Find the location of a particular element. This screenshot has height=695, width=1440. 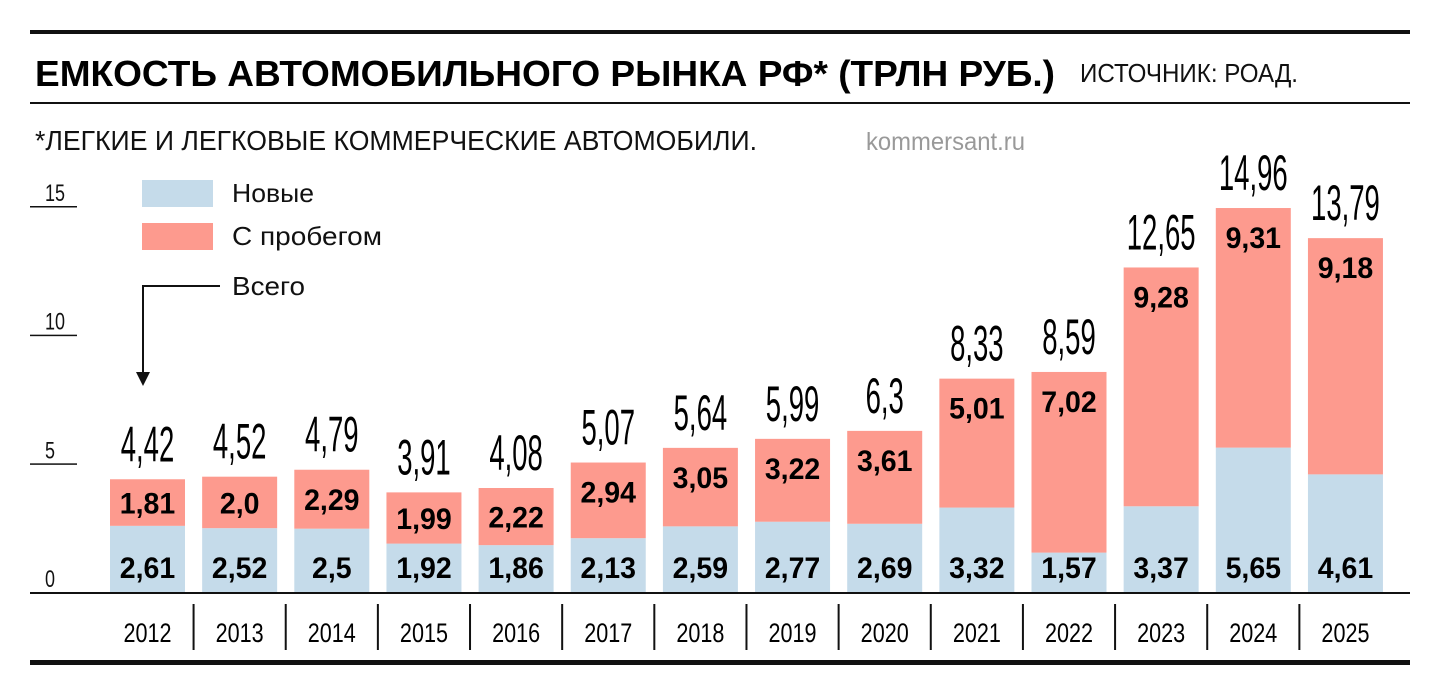

x-tick-label-group: 2022 is located at coordinates (1069, 634).